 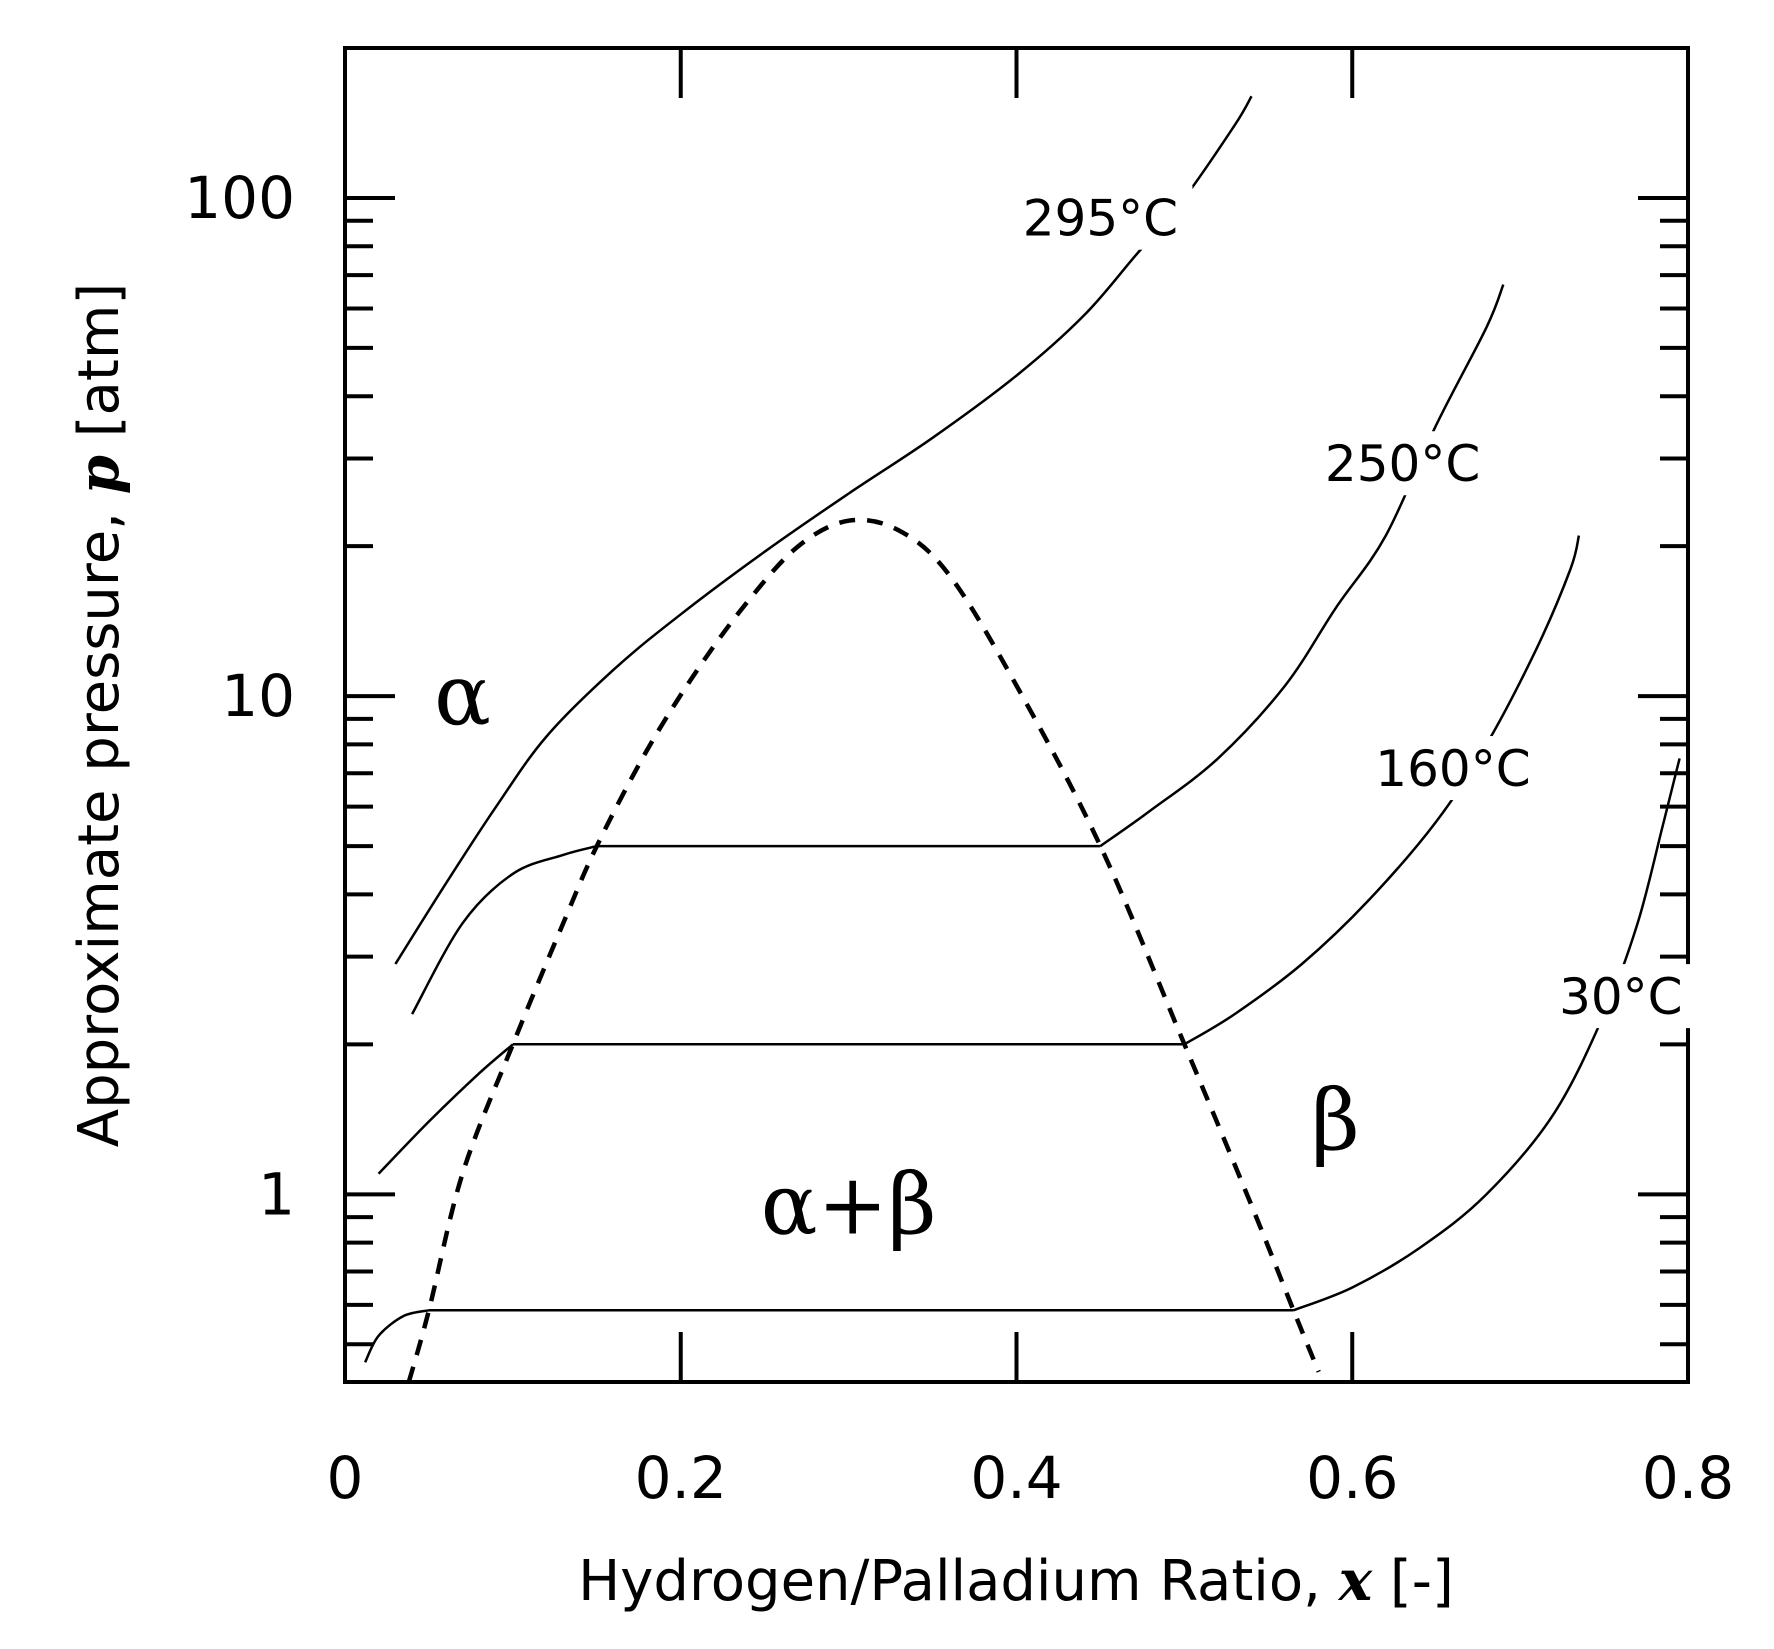 What do you see at coordinates (681, 1478) in the screenshot?
I see `x-tick-label: 0.2` at bounding box center [681, 1478].